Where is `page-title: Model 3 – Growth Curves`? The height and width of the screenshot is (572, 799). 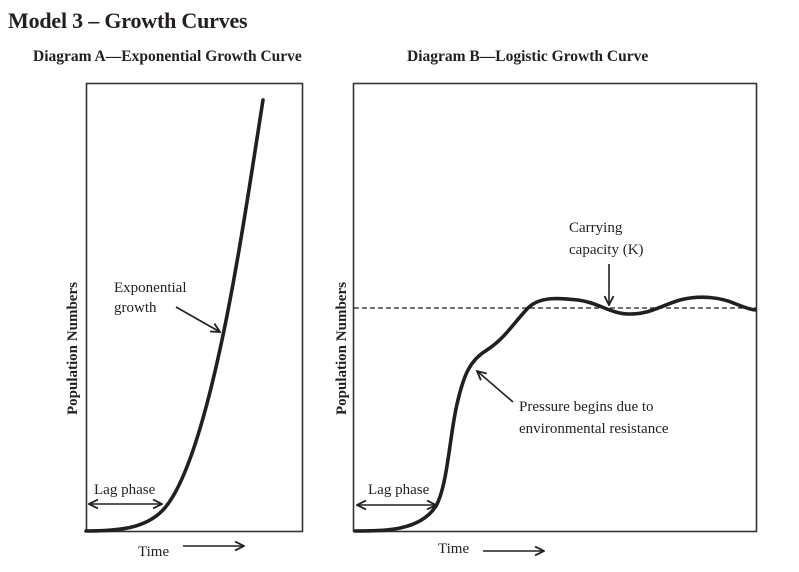
page-title: Model 3 – Growth Curves is located at coordinates (128, 20).